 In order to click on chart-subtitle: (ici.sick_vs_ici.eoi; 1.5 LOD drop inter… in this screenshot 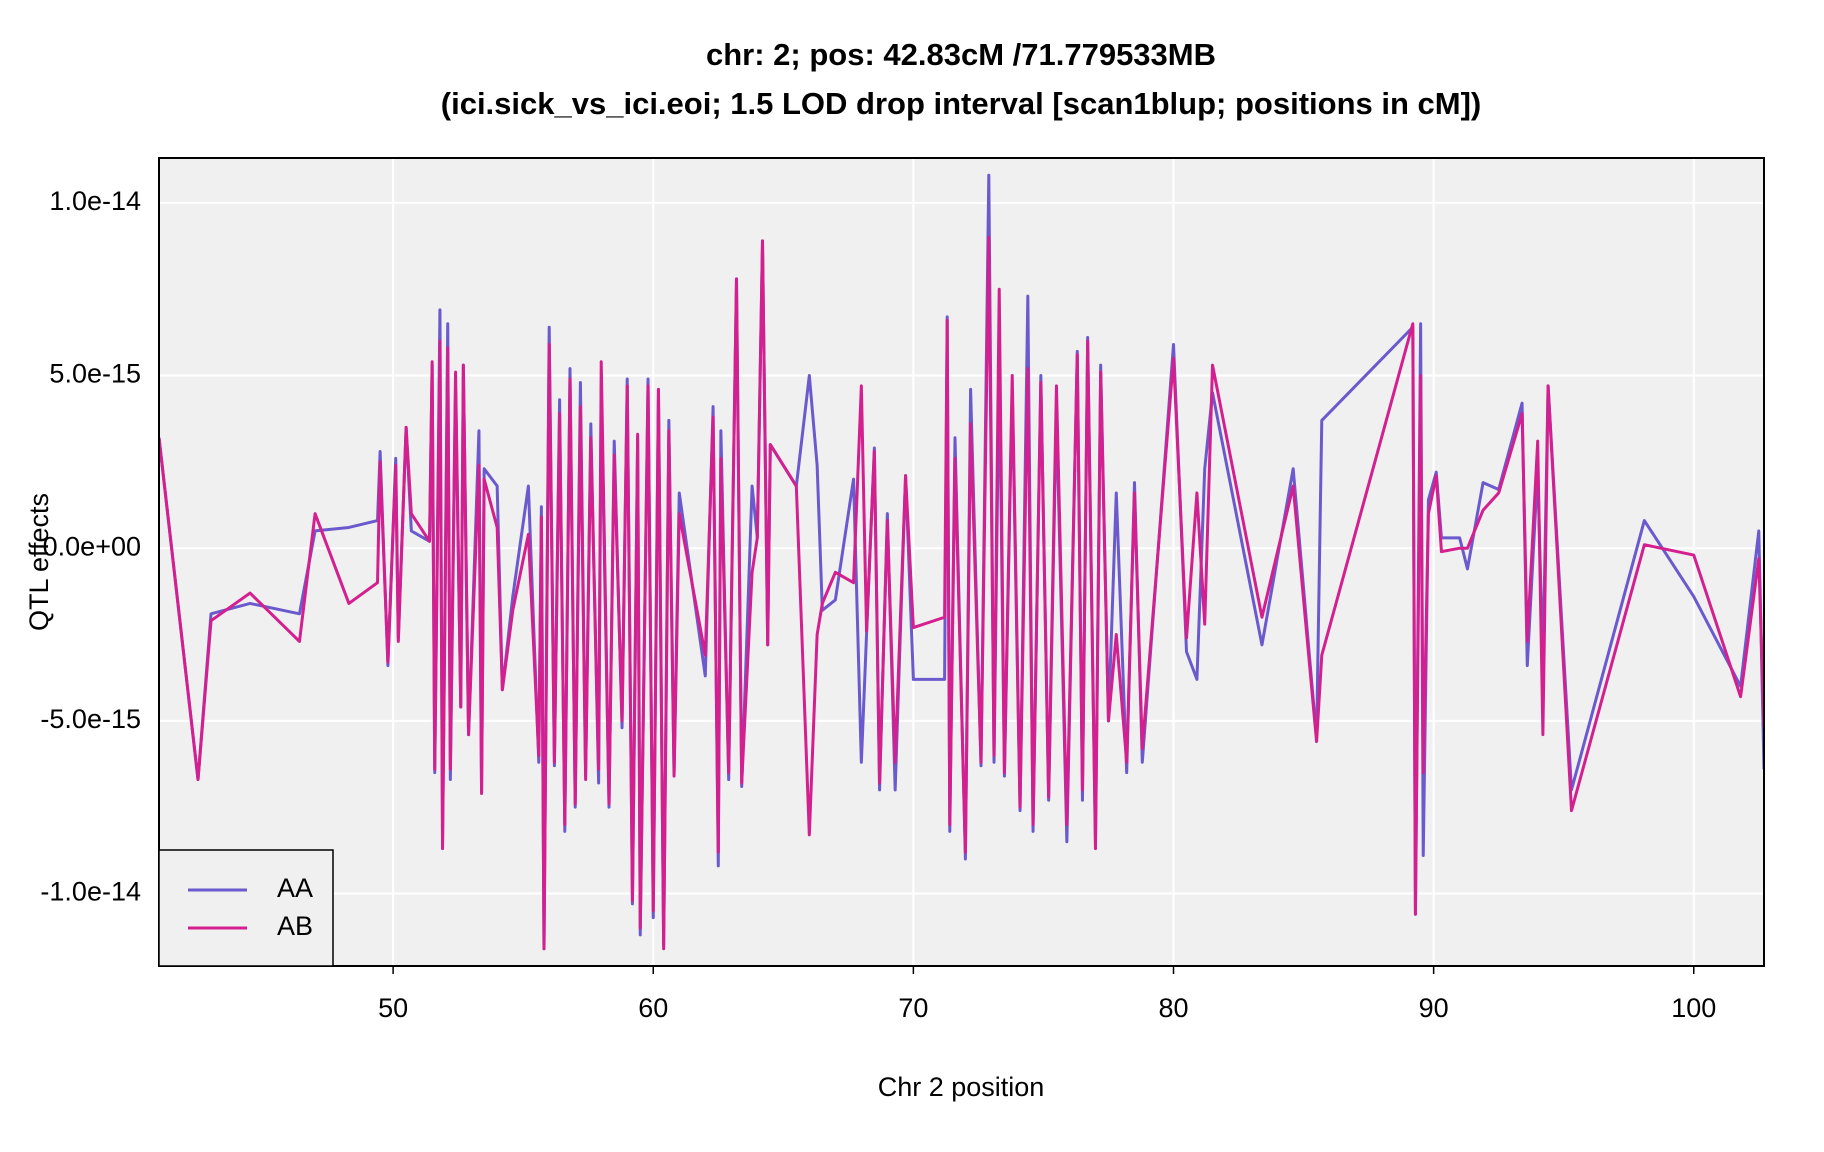, I will do `click(961, 103)`.